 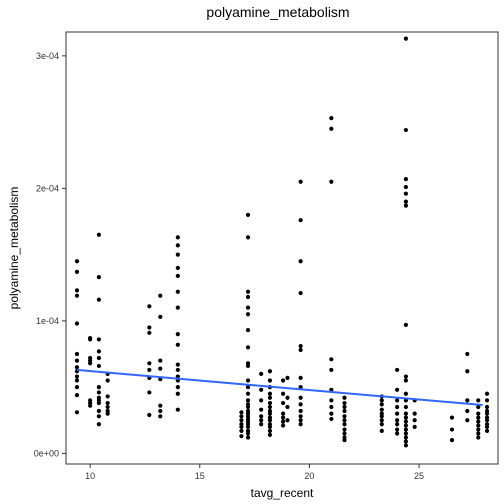 What do you see at coordinates (47, 188) in the screenshot?
I see `y-tick-label: 2e-04` at bounding box center [47, 188].